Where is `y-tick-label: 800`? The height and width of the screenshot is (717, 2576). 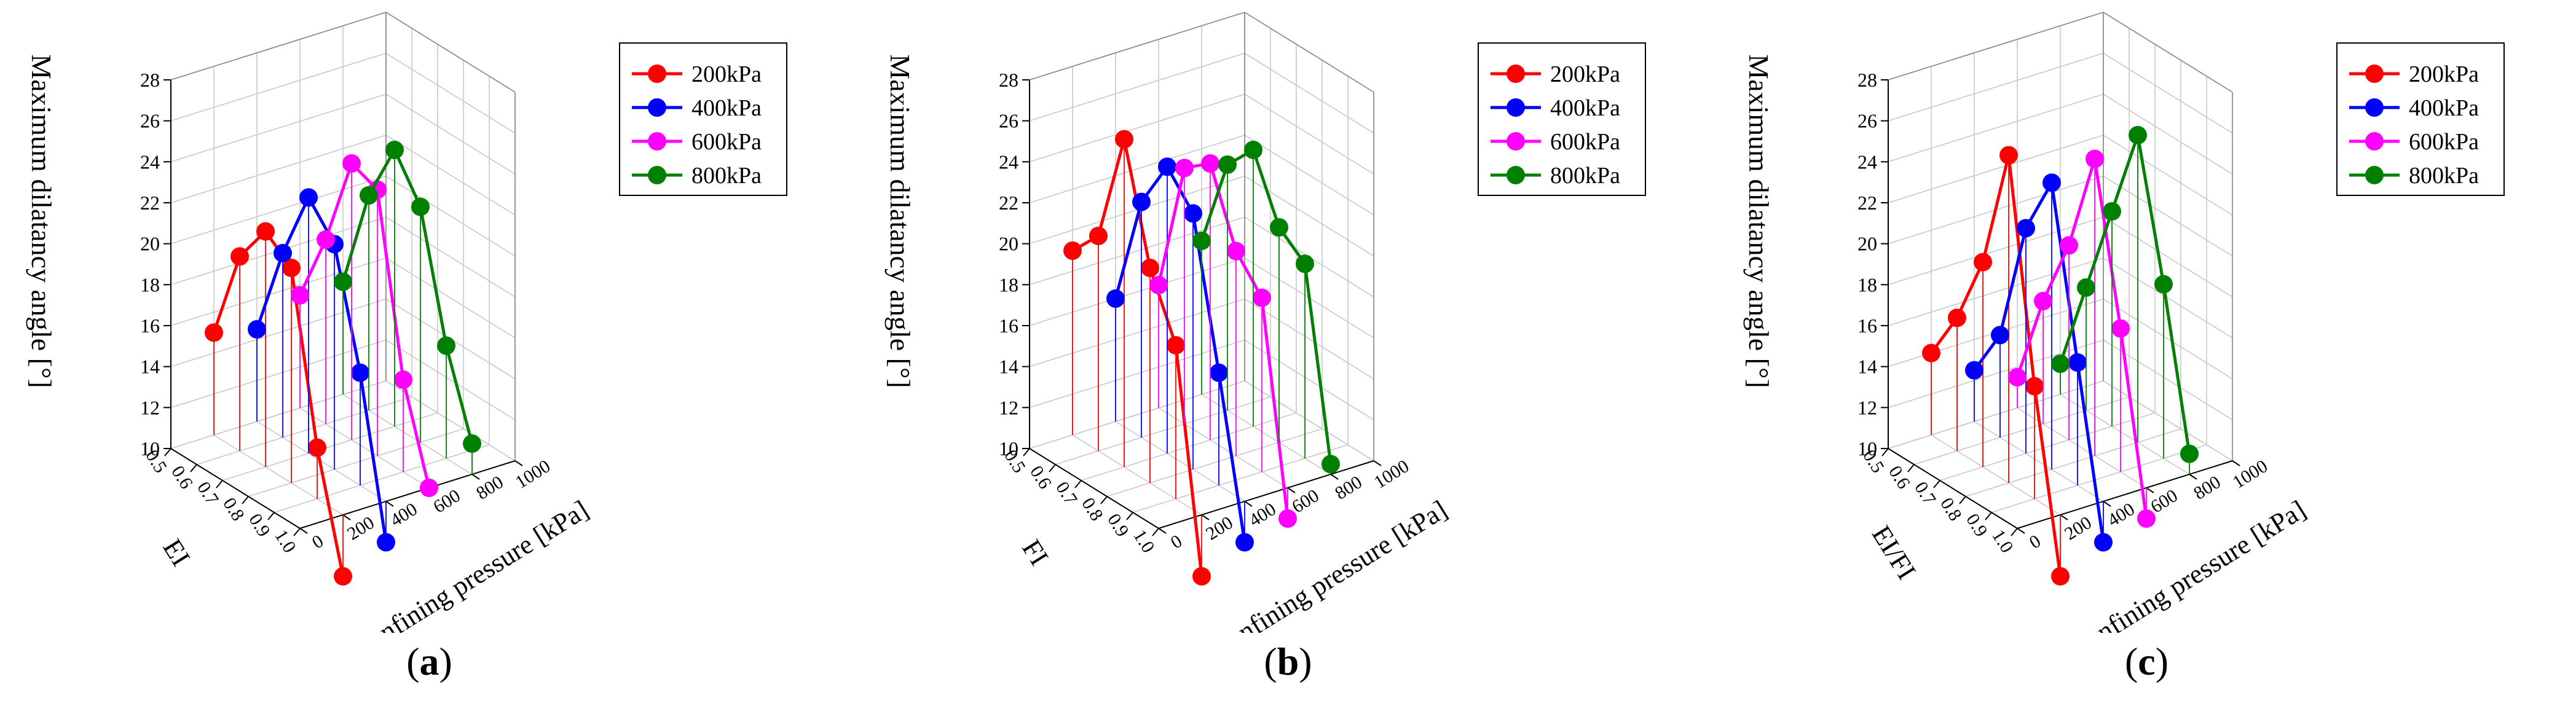
y-tick-label: 800 is located at coordinates (490, 488).